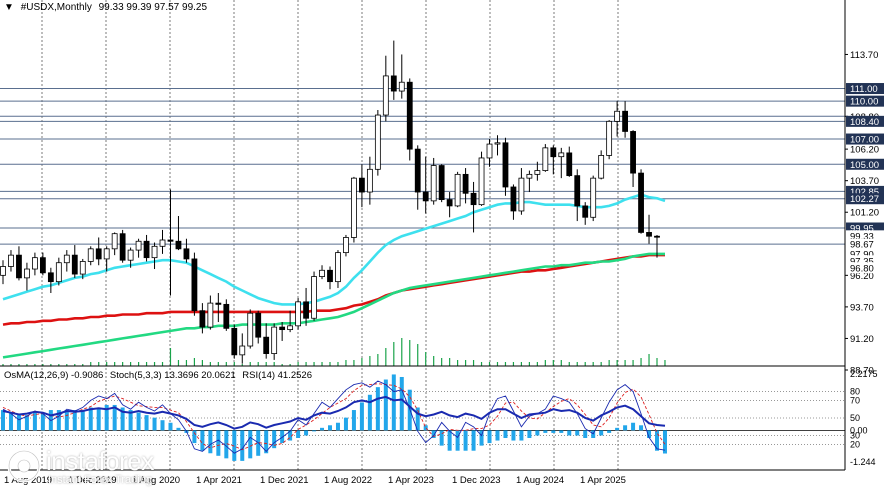 The height and width of the screenshot is (491, 884). I want to click on time-tick-label: 1 Aug 2024, so click(540, 480).